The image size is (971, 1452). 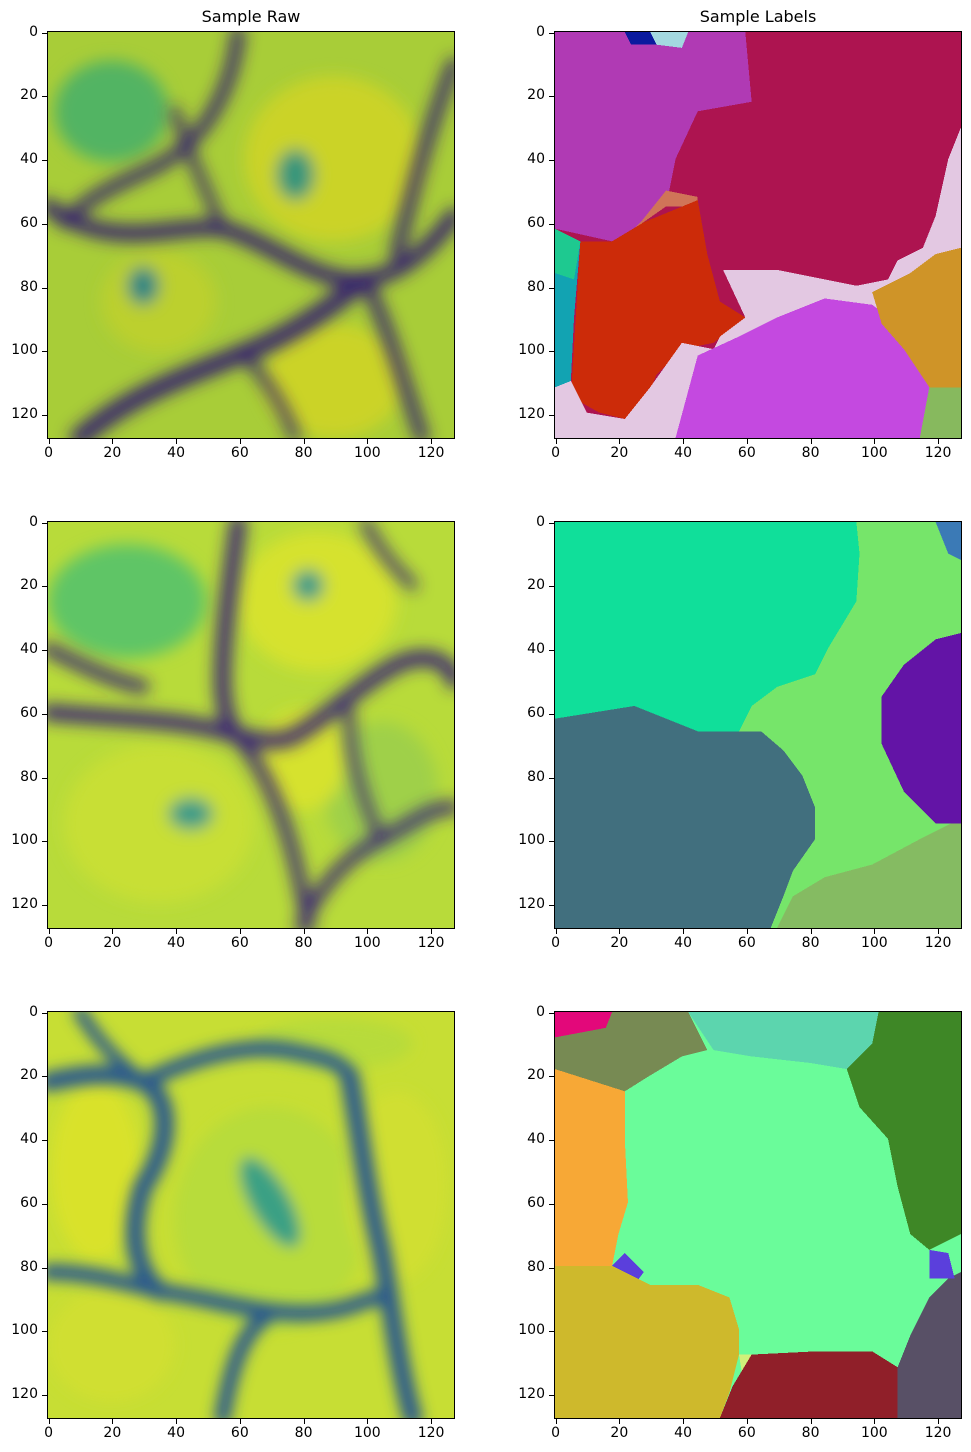 What do you see at coordinates (29, 649) in the screenshot?
I see `y-tick-label: 40` at bounding box center [29, 649].